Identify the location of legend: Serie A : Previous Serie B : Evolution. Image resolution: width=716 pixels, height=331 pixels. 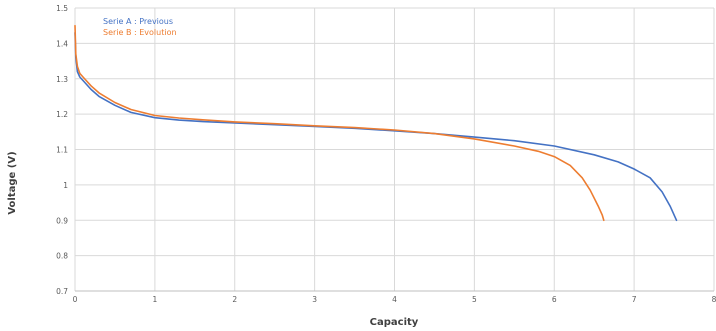
(140, 27).